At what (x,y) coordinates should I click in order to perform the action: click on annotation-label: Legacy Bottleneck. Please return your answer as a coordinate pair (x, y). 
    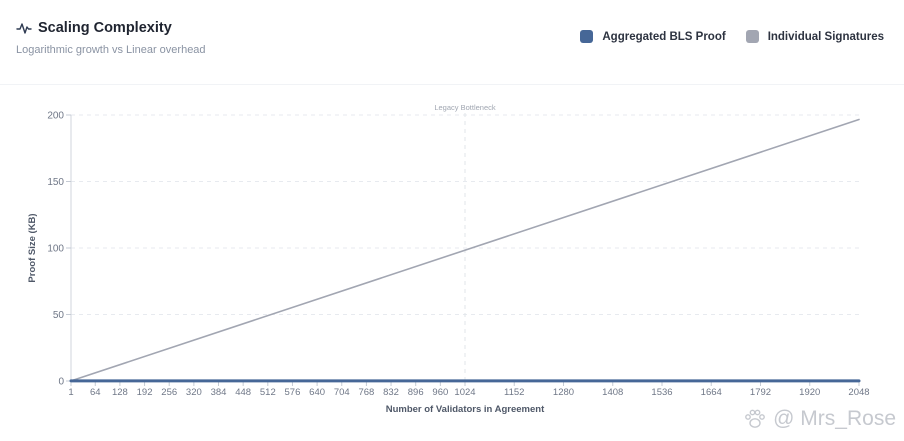
    Looking at the image, I should click on (465, 107).